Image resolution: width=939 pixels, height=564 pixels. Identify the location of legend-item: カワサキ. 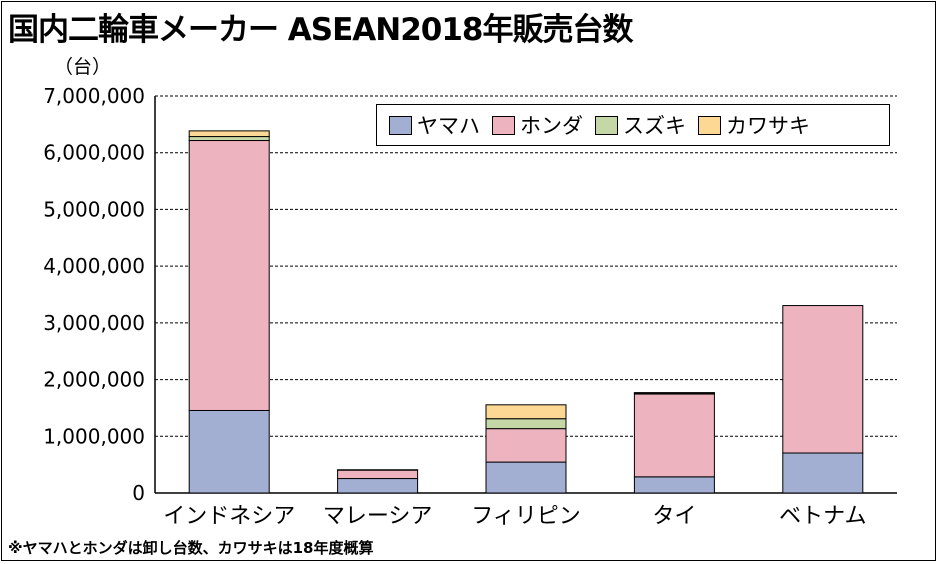
(754, 125).